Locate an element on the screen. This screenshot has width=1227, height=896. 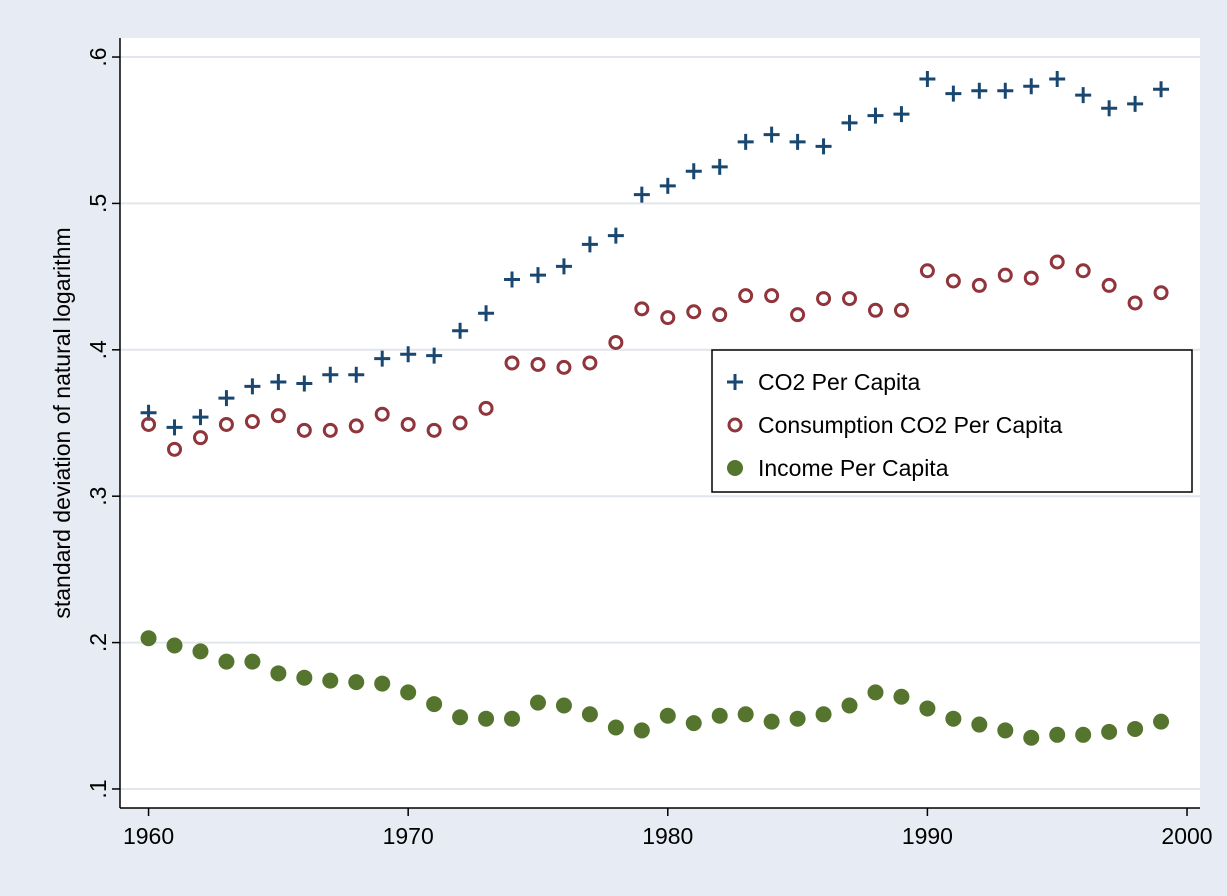
y-tick-label: .5 is located at coordinates (98, 203).